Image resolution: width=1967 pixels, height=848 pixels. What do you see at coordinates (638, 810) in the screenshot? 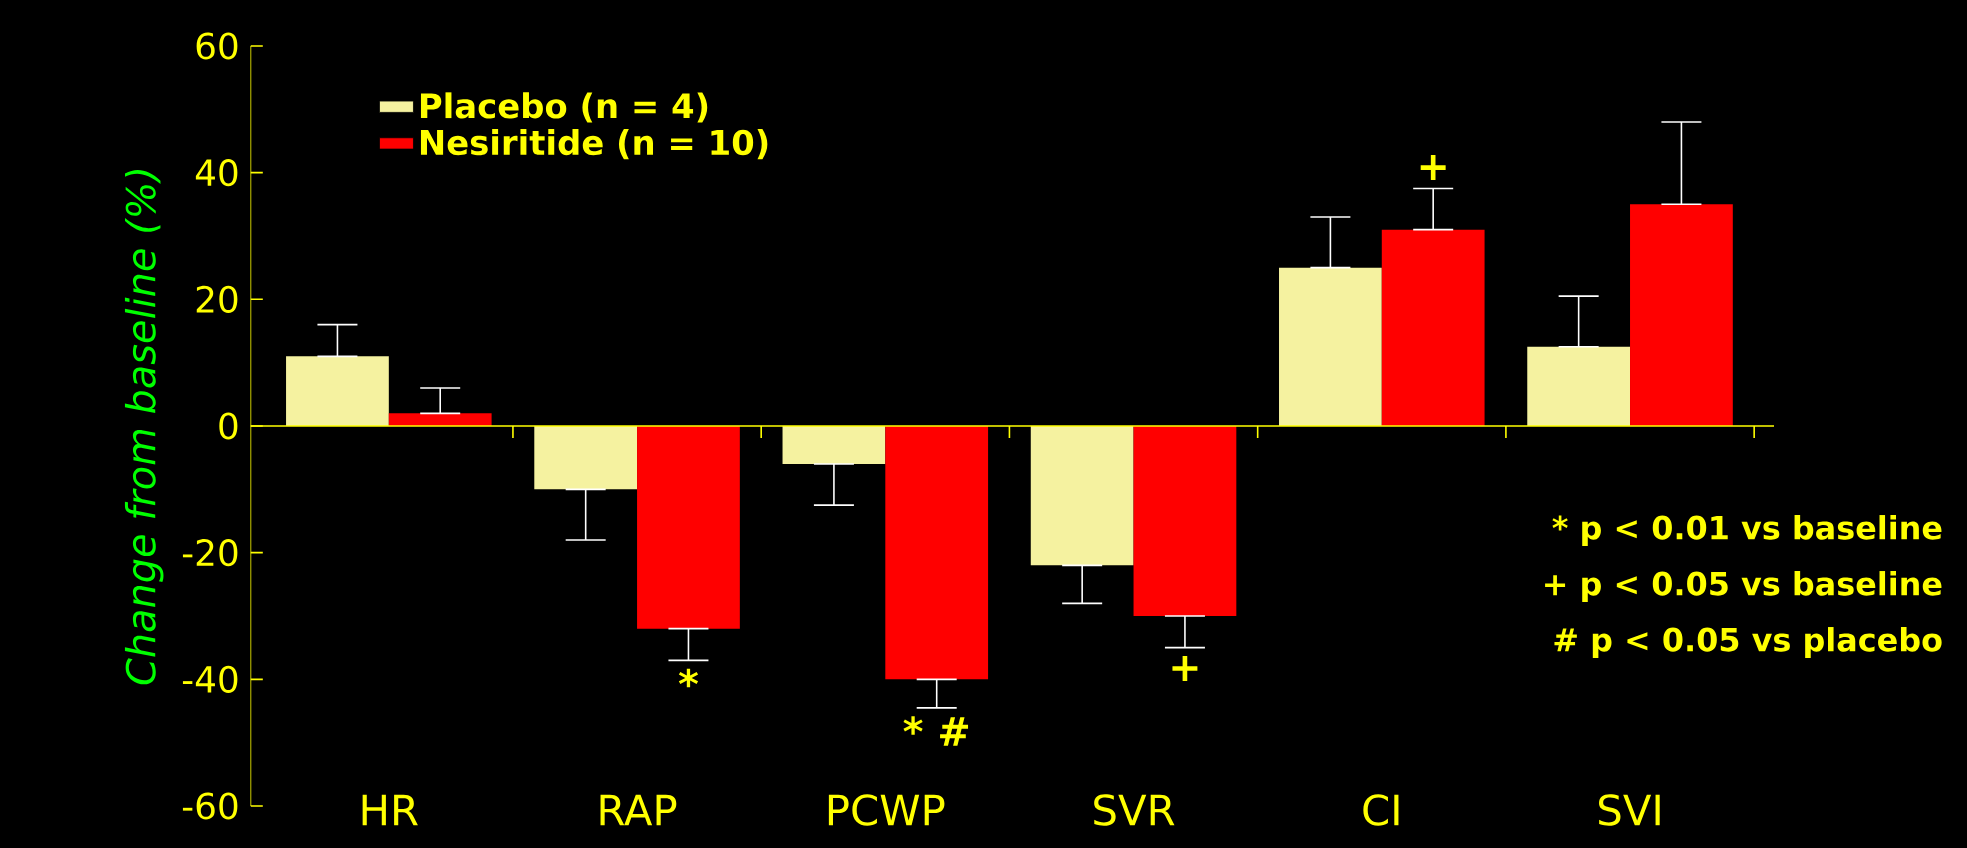
I see `x-tick-label: RAP` at bounding box center [638, 810].